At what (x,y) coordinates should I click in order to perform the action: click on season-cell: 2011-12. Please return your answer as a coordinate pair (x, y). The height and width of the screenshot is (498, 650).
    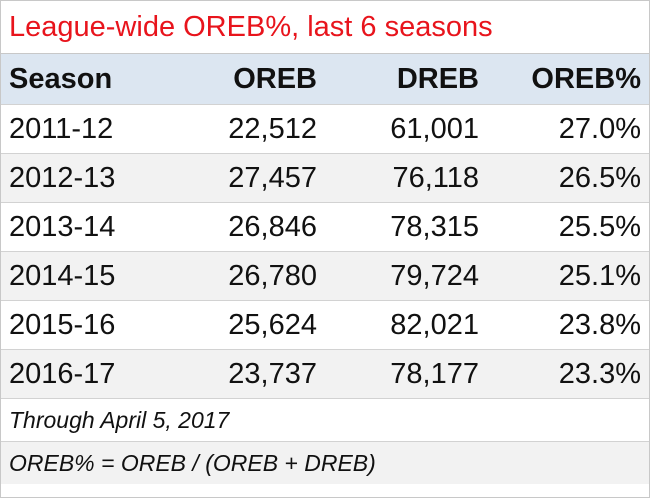
    Looking at the image, I should click on (82, 129).